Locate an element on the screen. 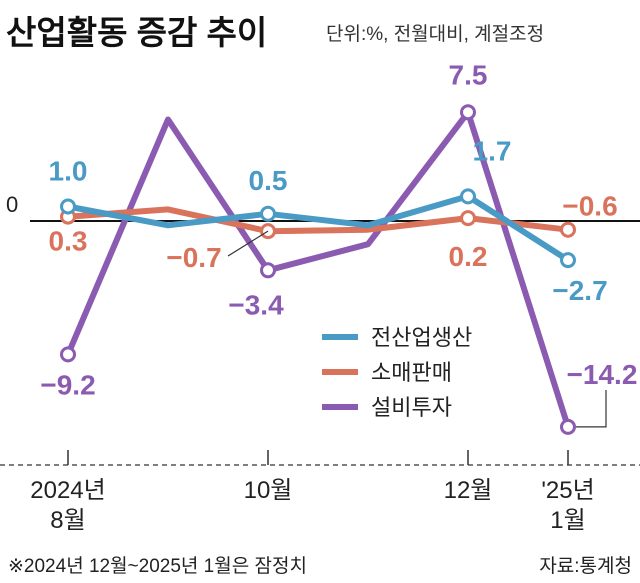 This screenshot has height=583, width=640. x-tick-label: 2024년 is located at coordinates (67, 490).